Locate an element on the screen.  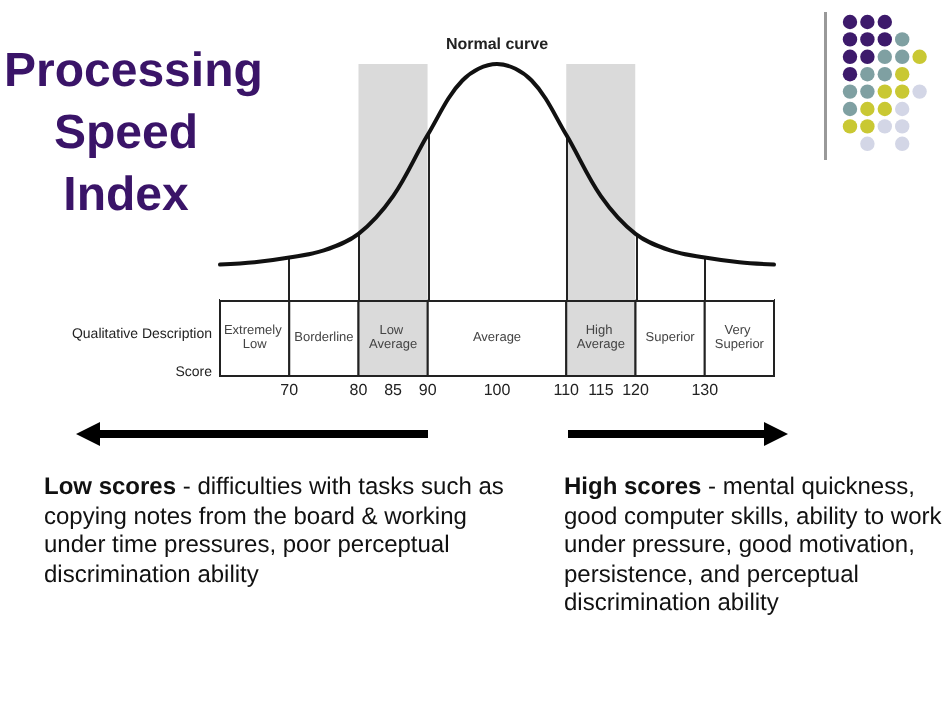
x-tick-label: 110 is located at coordinates (567, 390).